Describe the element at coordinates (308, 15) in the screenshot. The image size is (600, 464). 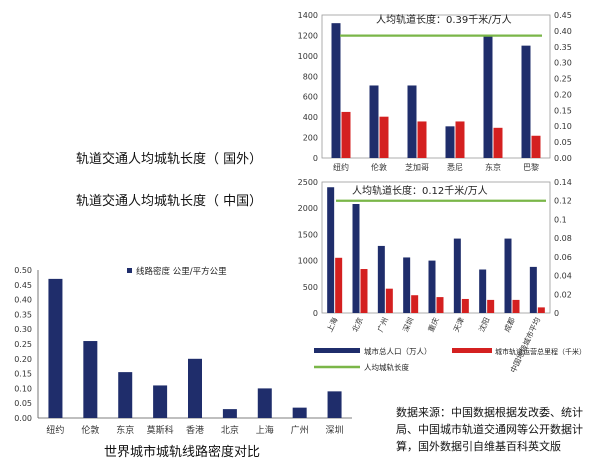
I see `y-tick-label-left: 1400` at that location.